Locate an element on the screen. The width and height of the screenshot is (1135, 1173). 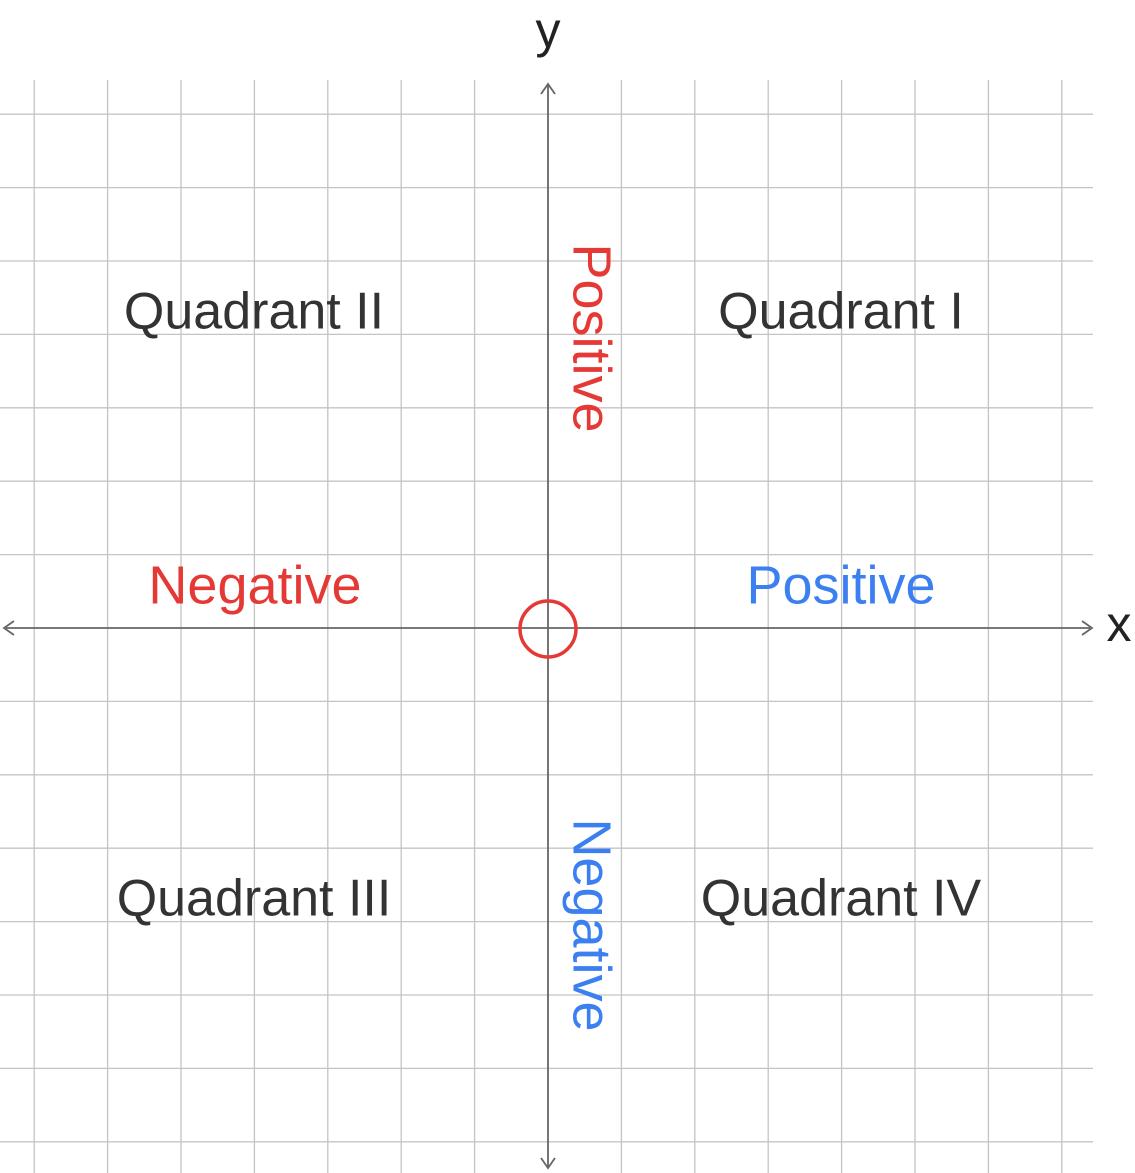
x-positive-label: Positive is located at coordinates (840, 585).